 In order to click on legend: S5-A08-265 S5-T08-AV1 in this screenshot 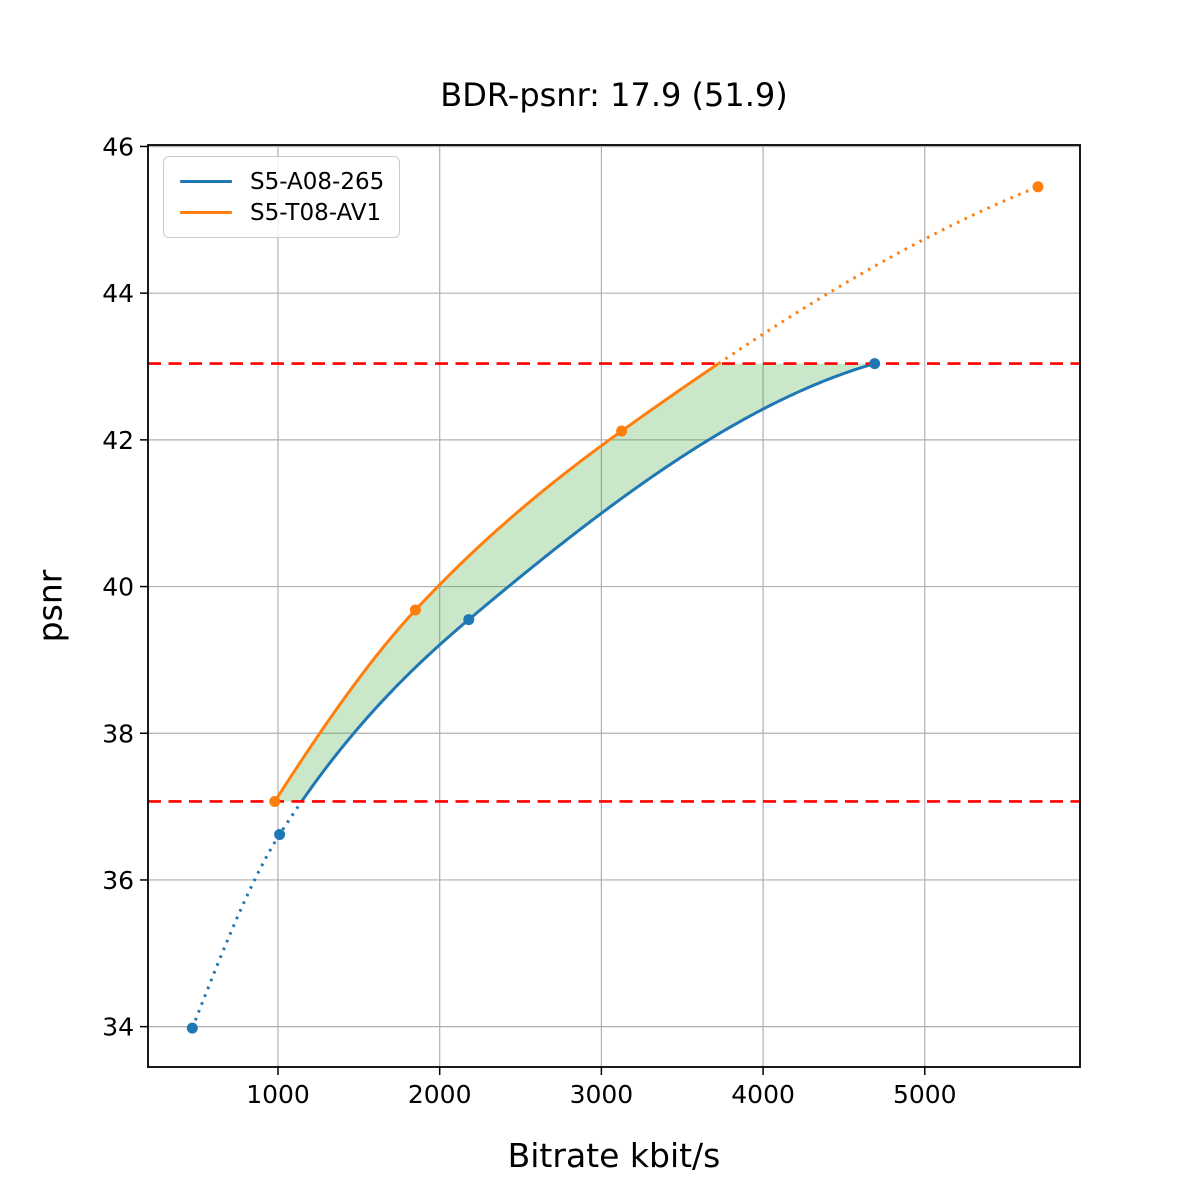, I will do `click(281, 197)`.